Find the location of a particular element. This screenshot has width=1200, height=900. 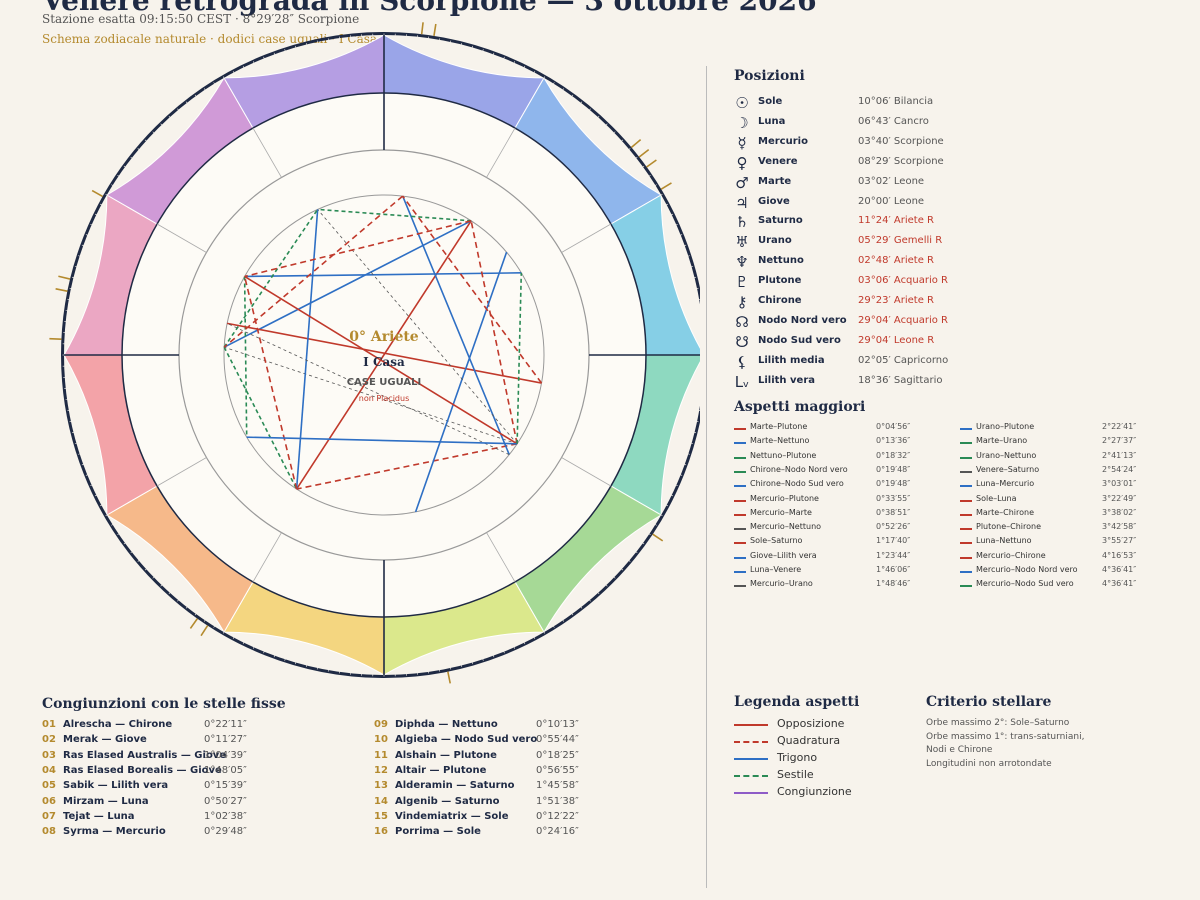

fixed-star-orb: 1°04′39″ is located at coordinates (225, 755).